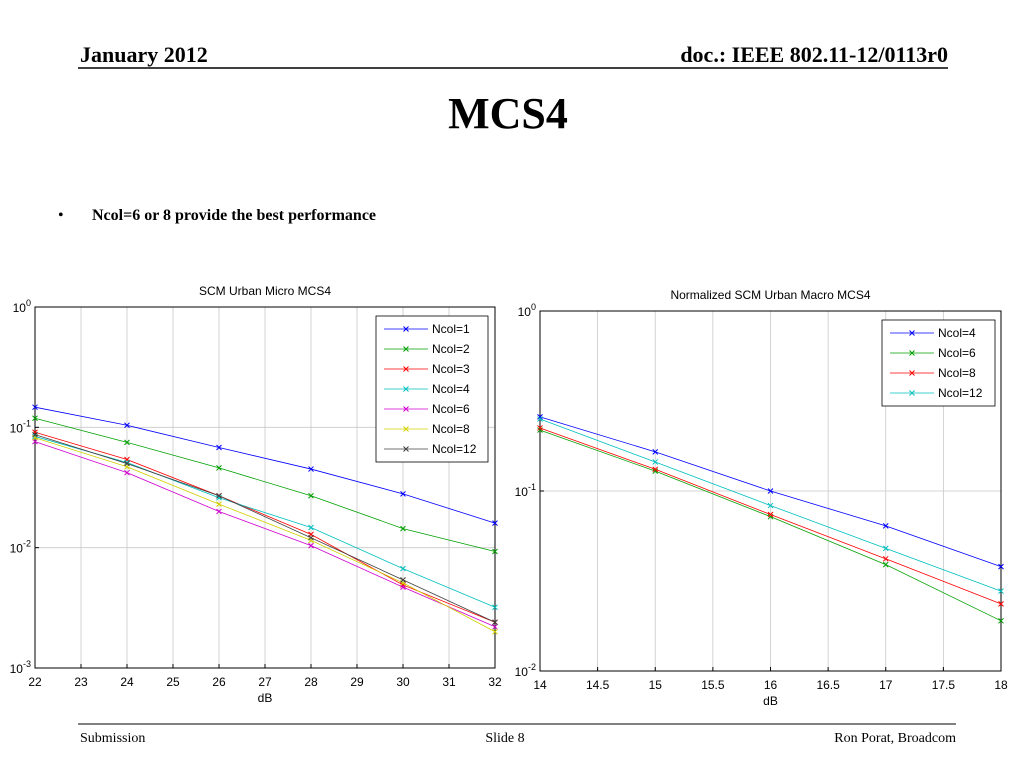  What do you see at coordinates (81, 682) in the screenshot?
I see `x-tick-label: 23` at bounding box center [81, 682].